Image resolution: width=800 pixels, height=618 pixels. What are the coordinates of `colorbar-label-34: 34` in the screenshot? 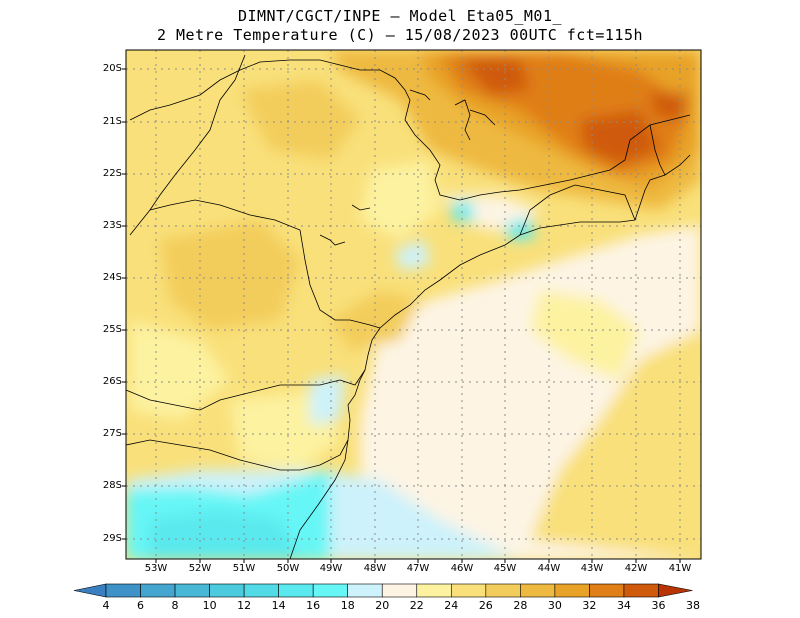 It's located at (623, 605).